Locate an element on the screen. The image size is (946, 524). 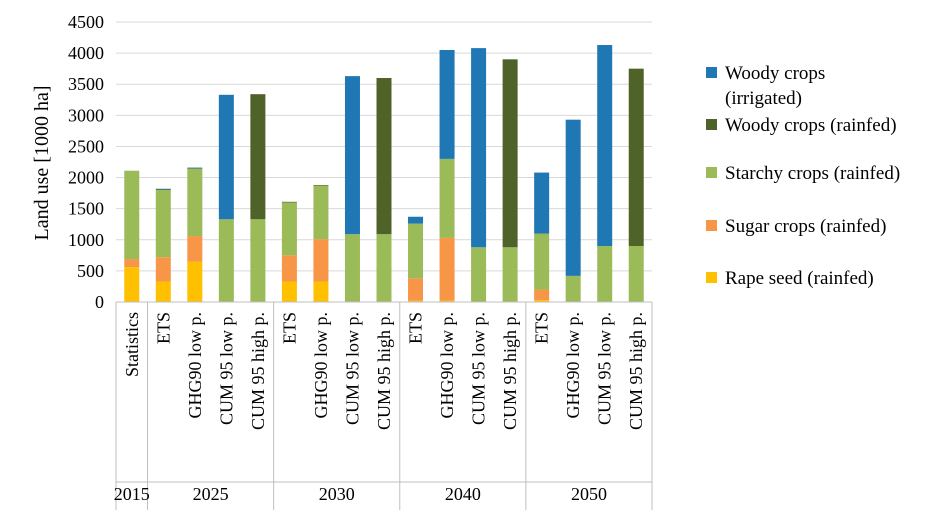
legend-label: Starchy crops (rainfed) is located at coordinates (812, 173).